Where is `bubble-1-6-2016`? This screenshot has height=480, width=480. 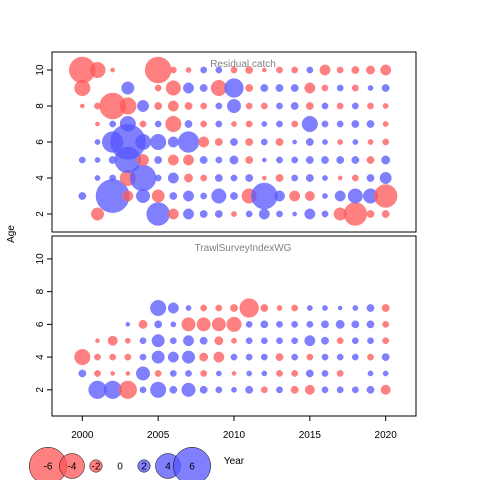
bubble-1-6-2016 is located at coordinates (325, 324).